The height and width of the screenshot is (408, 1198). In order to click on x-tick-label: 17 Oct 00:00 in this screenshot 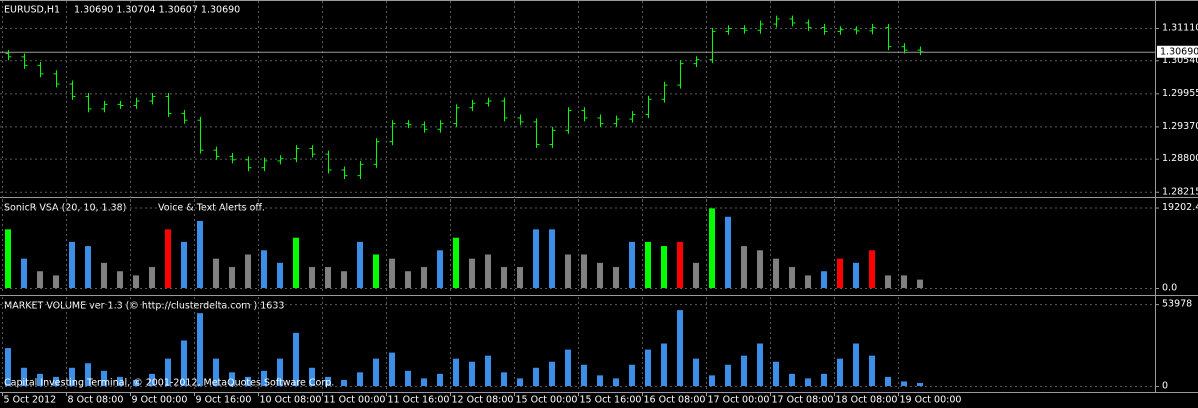, I will do `click(739, 400)`.